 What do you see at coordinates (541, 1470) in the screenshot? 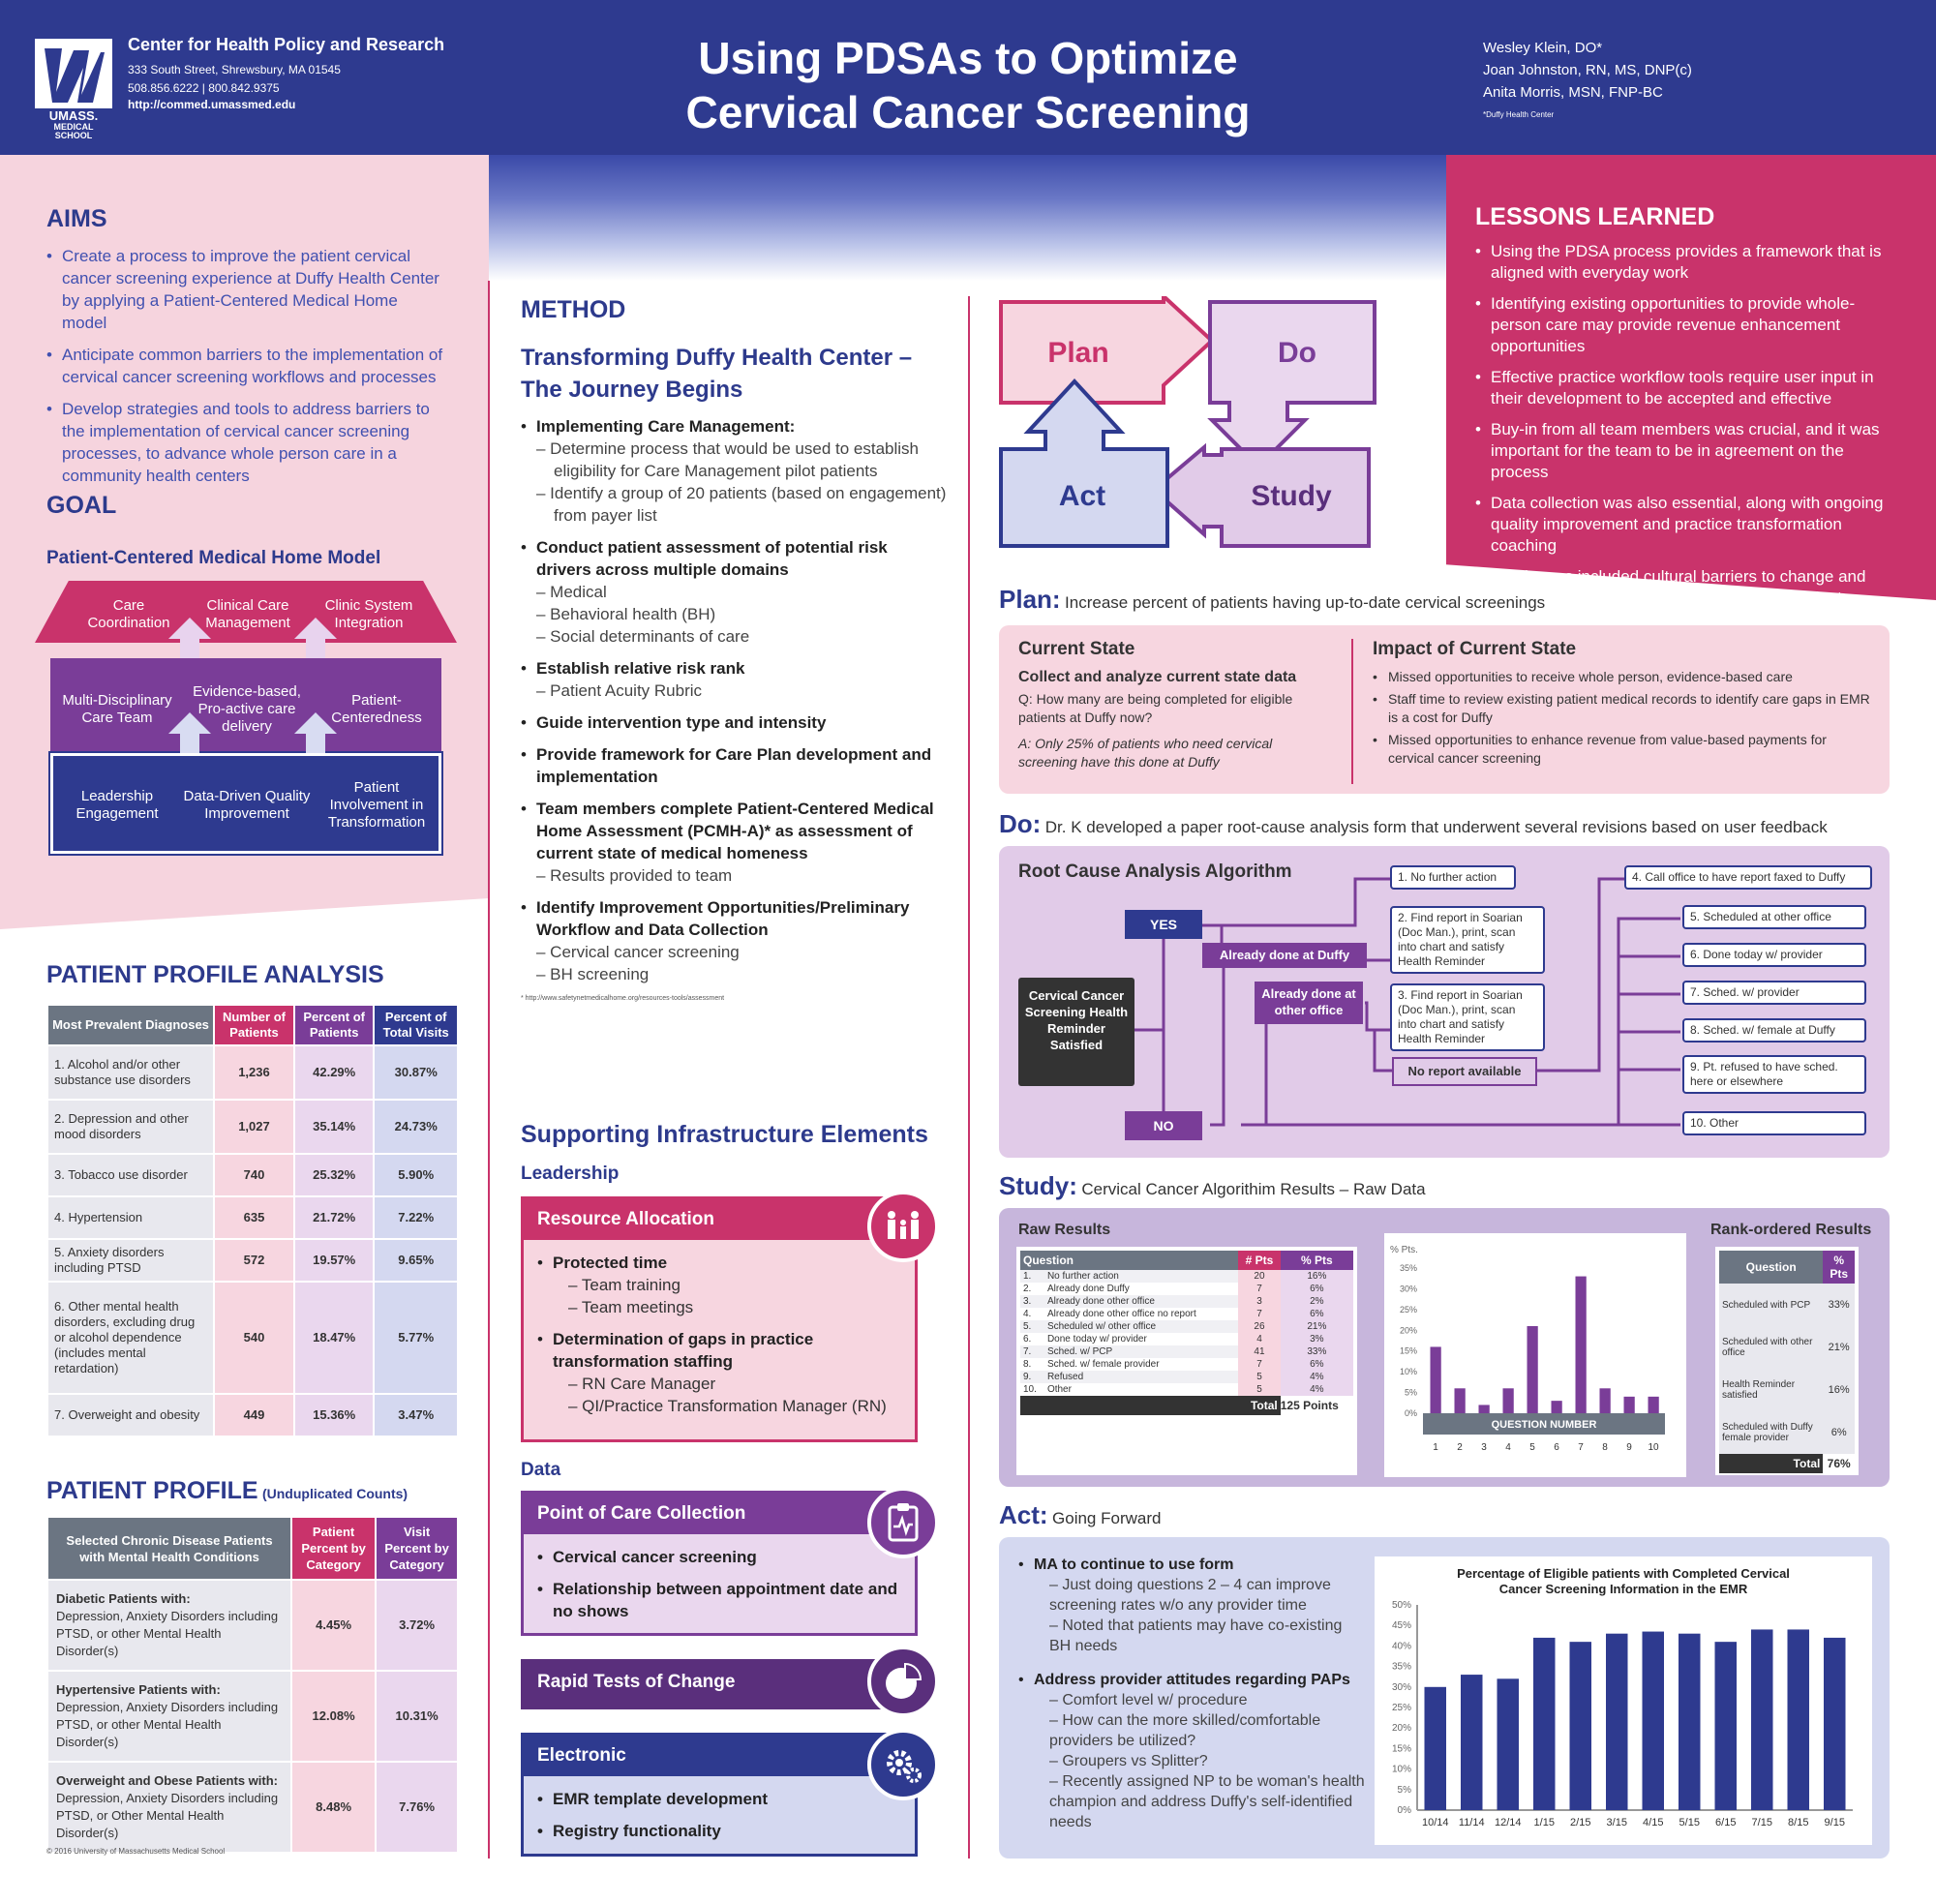
I see `data-label: Data` at bounding box center [541, 1470].